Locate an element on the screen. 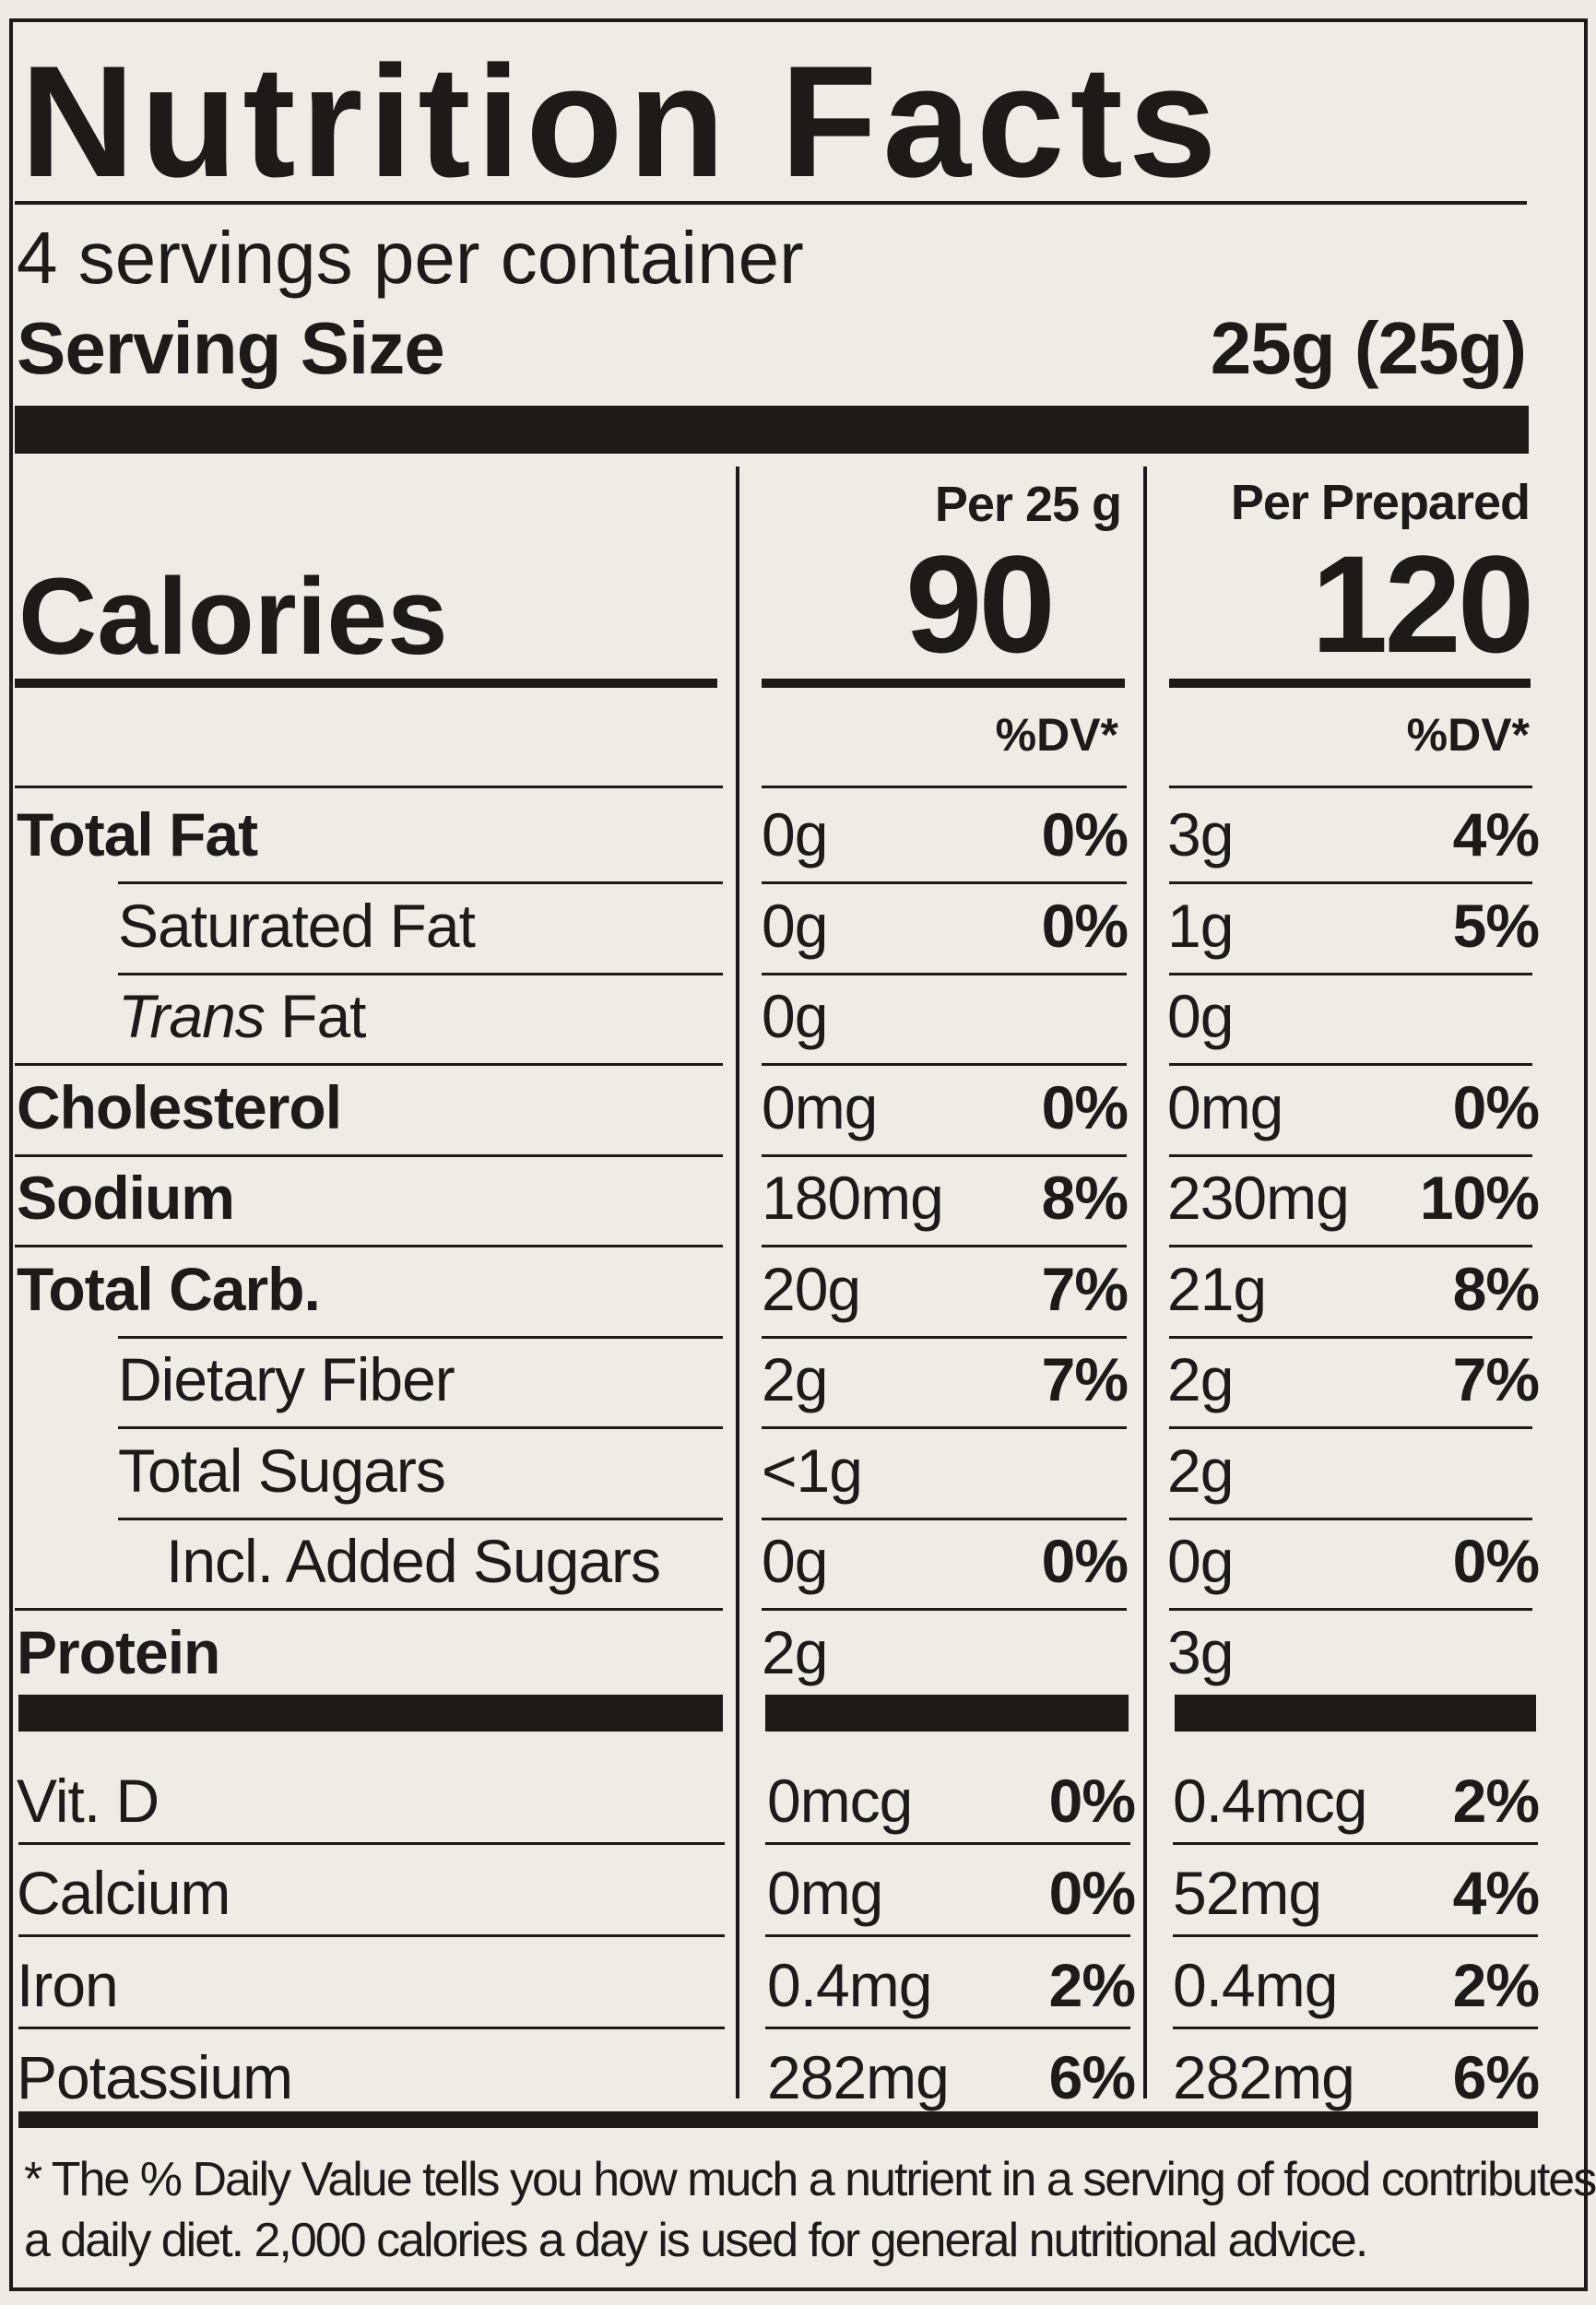 The height and width of the screenshot is (2305, 1596). dv-col1: 8% is located at coordinates (1085, 1198).